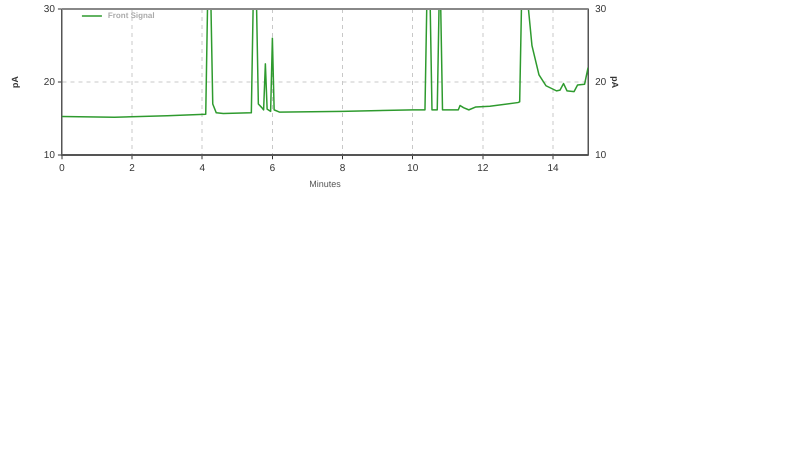 The height and width of the screenshot is (449, 800). Describe the element at coordinates (325, 184) in the screenshot. I see `x-axis-title: Minutes` at that location.